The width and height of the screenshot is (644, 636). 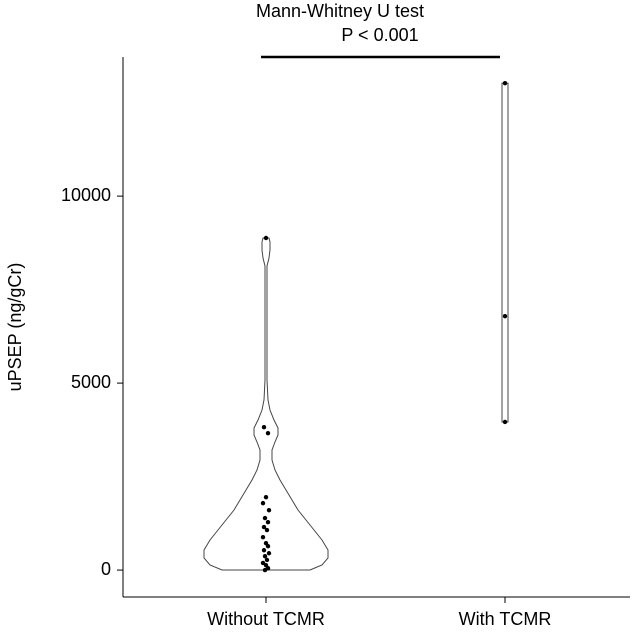 What do you see at coordinates (340, 11) in the screenshot?
I see `chart-title: Mann-Whitney U test` at bounding box center [340, 11].